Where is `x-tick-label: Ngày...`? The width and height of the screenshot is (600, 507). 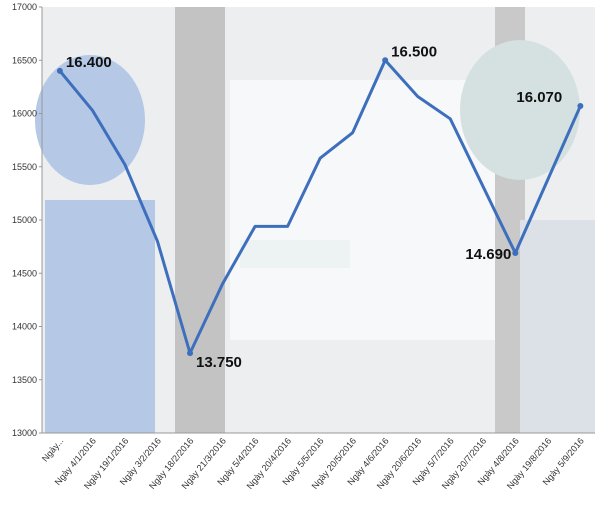 x-tick-label: Ngày... is located at coordinates (53, 450).